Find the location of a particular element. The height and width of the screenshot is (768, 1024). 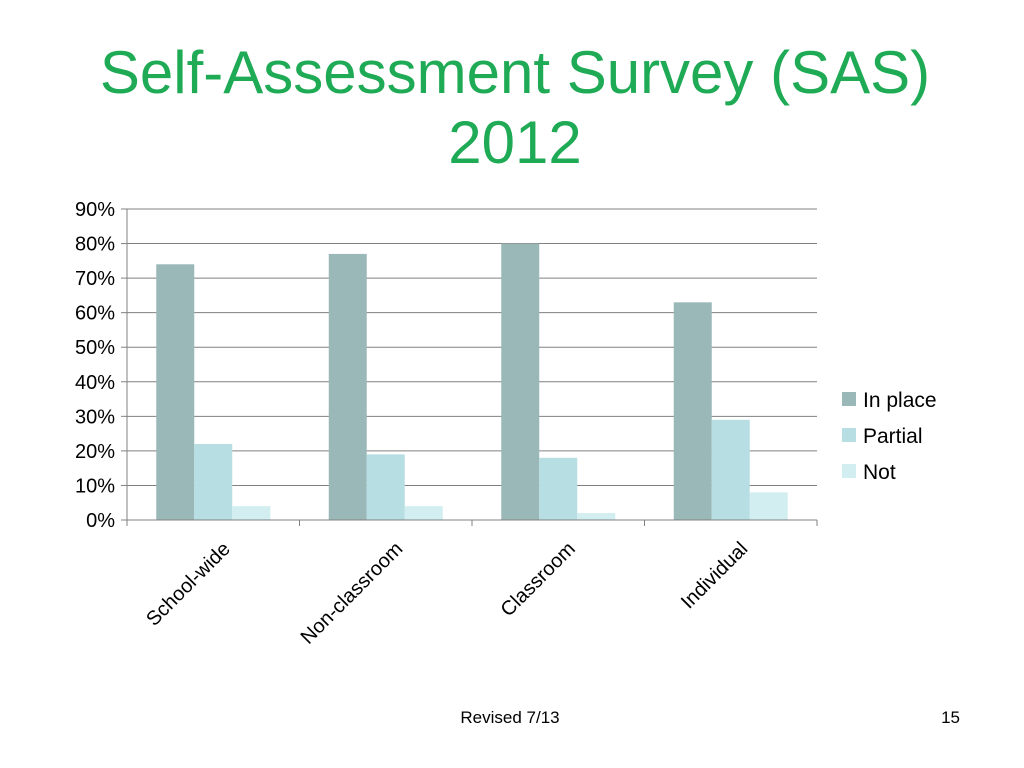

x-category-label: Classroom is located at coordinates (538, 579).